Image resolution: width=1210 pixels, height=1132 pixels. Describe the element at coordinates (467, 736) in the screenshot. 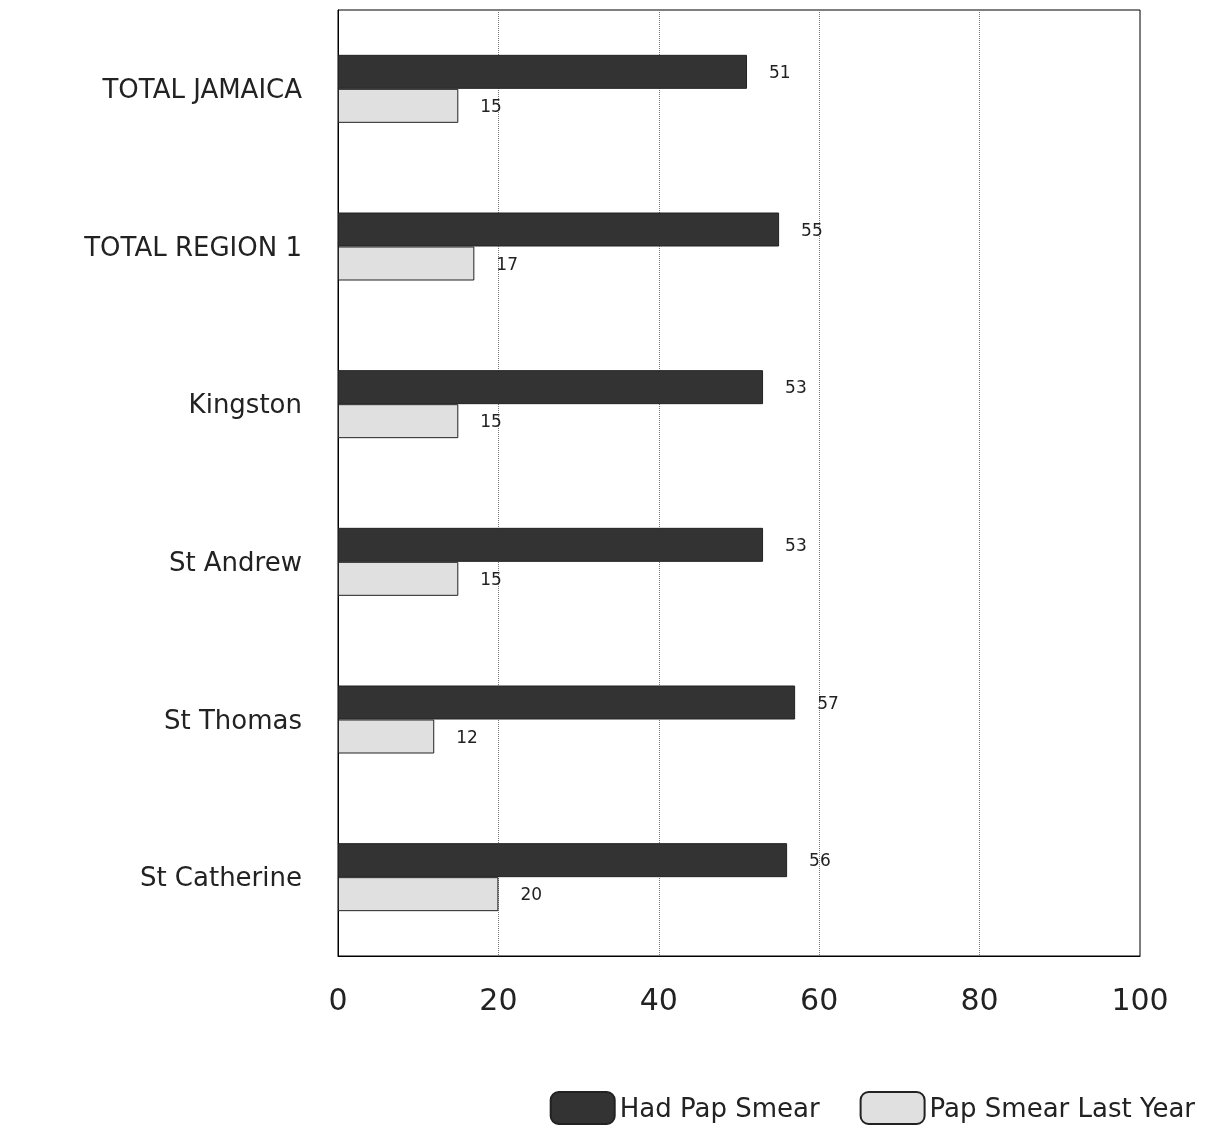

I see `data-label: 12` at that location.